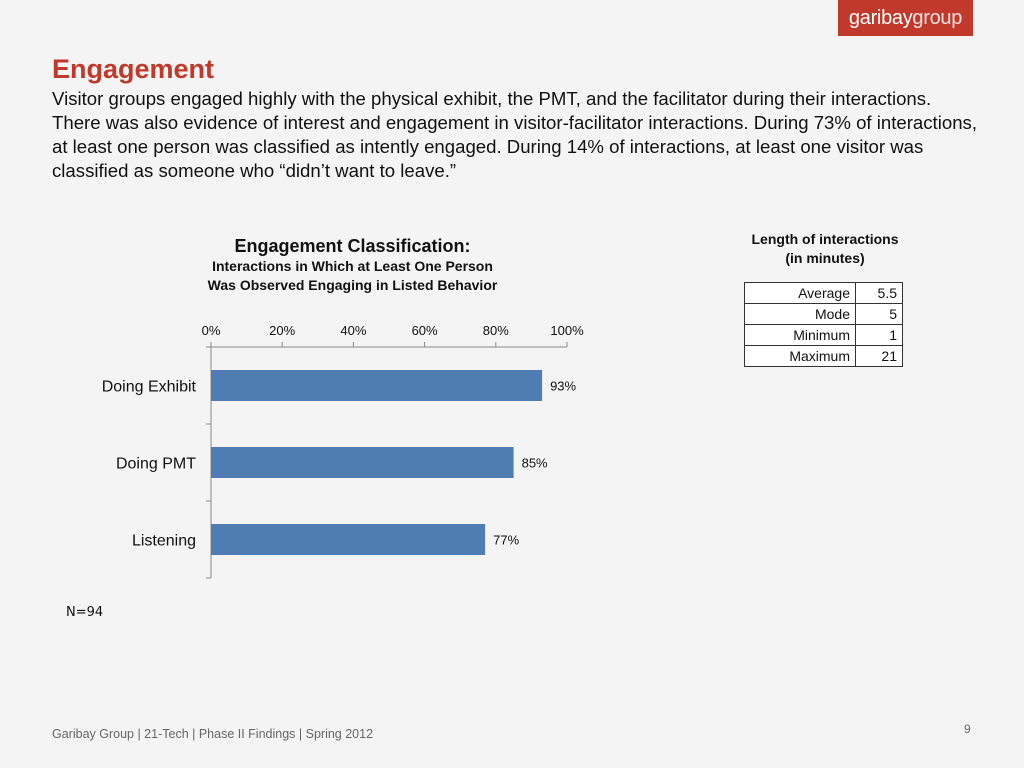 Image resolution: width=1024 pixels, height=768 pixels. Describe the element at coordinates (879, 314) in the screenshot. I see `table-cell-value: 5` at that location.